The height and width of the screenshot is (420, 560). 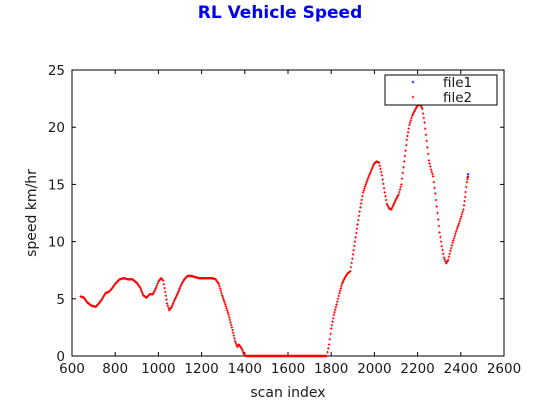 I want to click on legend-marker-file2, so click(x=413, y=97).